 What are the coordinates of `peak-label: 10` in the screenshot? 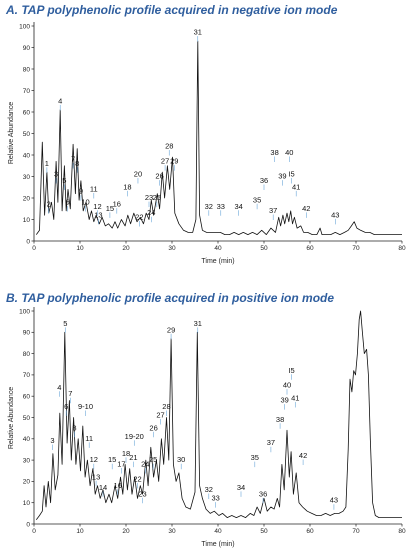 It's located at (85, 201).